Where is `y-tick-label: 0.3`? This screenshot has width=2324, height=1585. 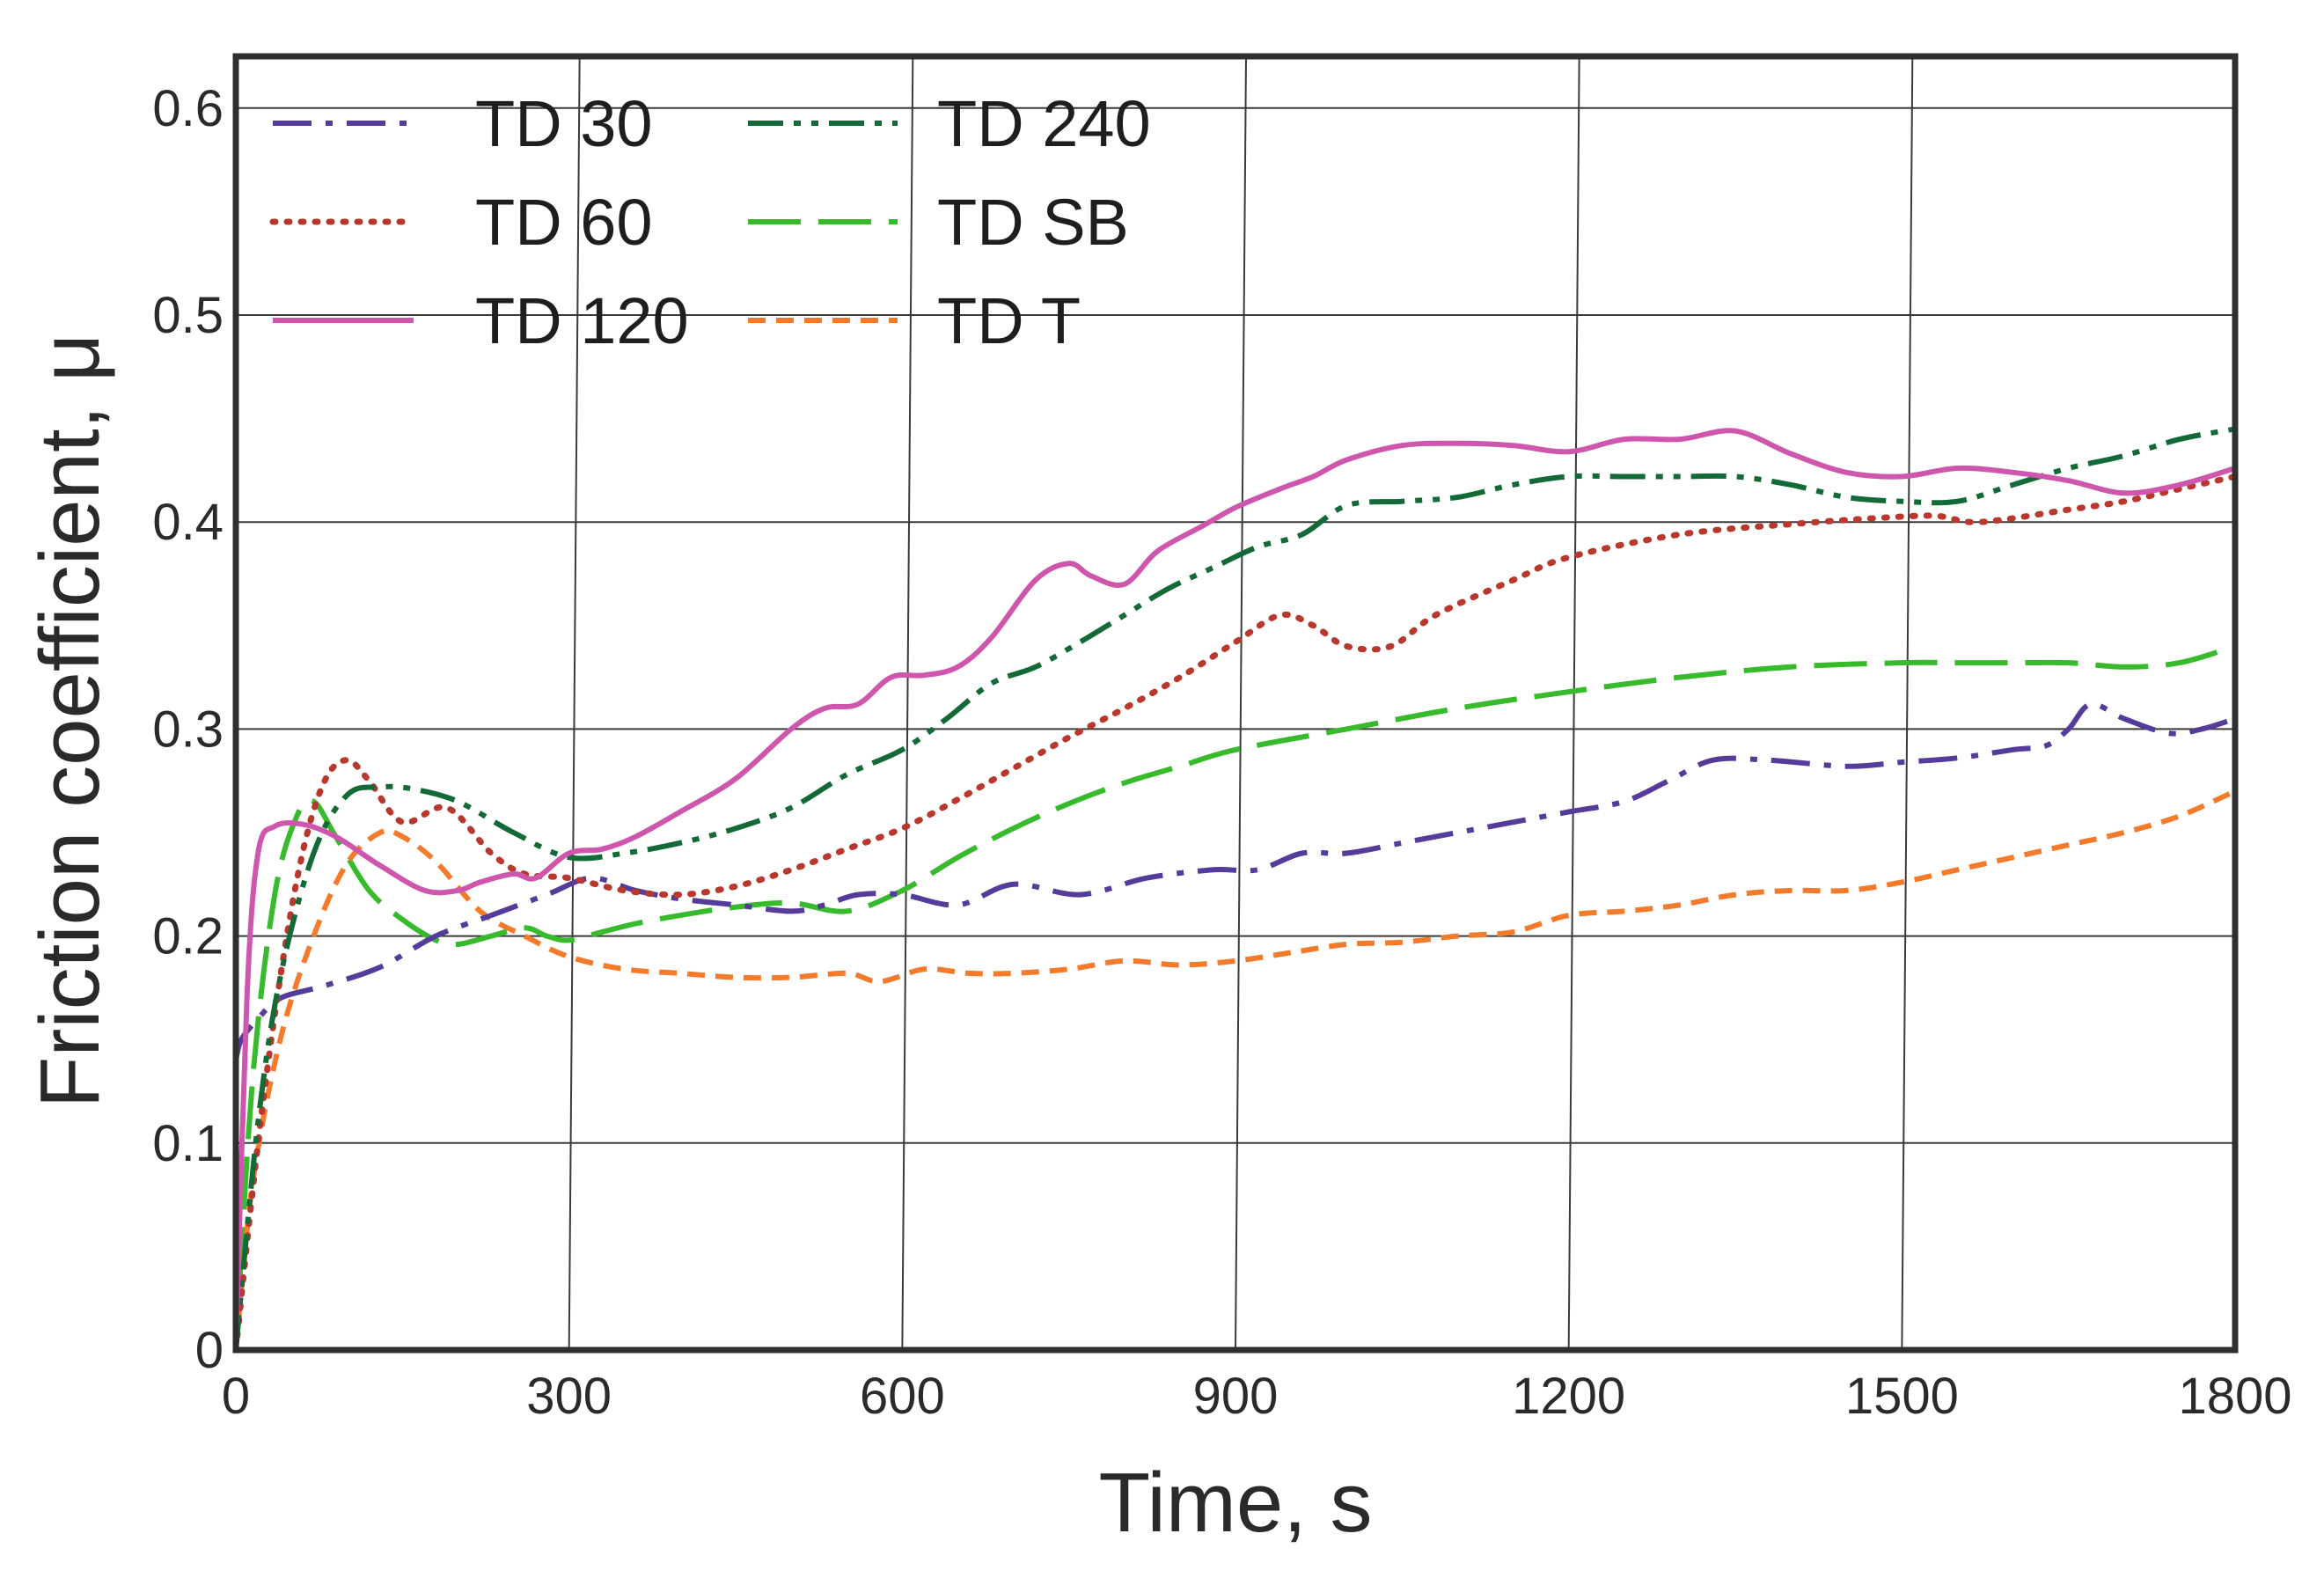 y-tick-label: 0.3 is located at coordinates (188, 729).